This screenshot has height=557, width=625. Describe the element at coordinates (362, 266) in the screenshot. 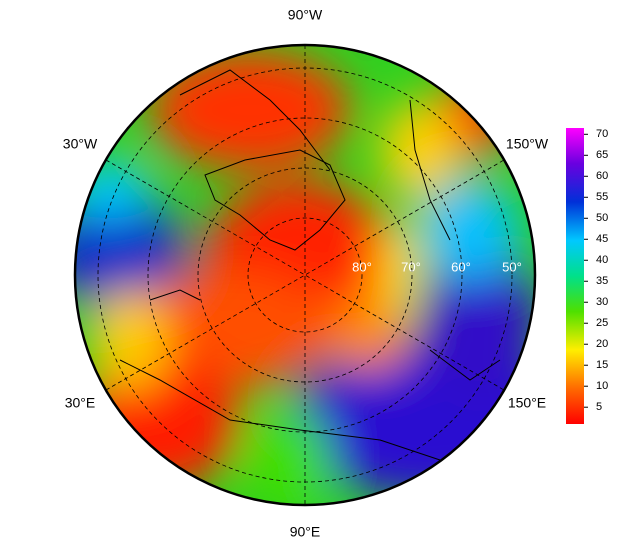

I see `lat-label: 80°` at that location.